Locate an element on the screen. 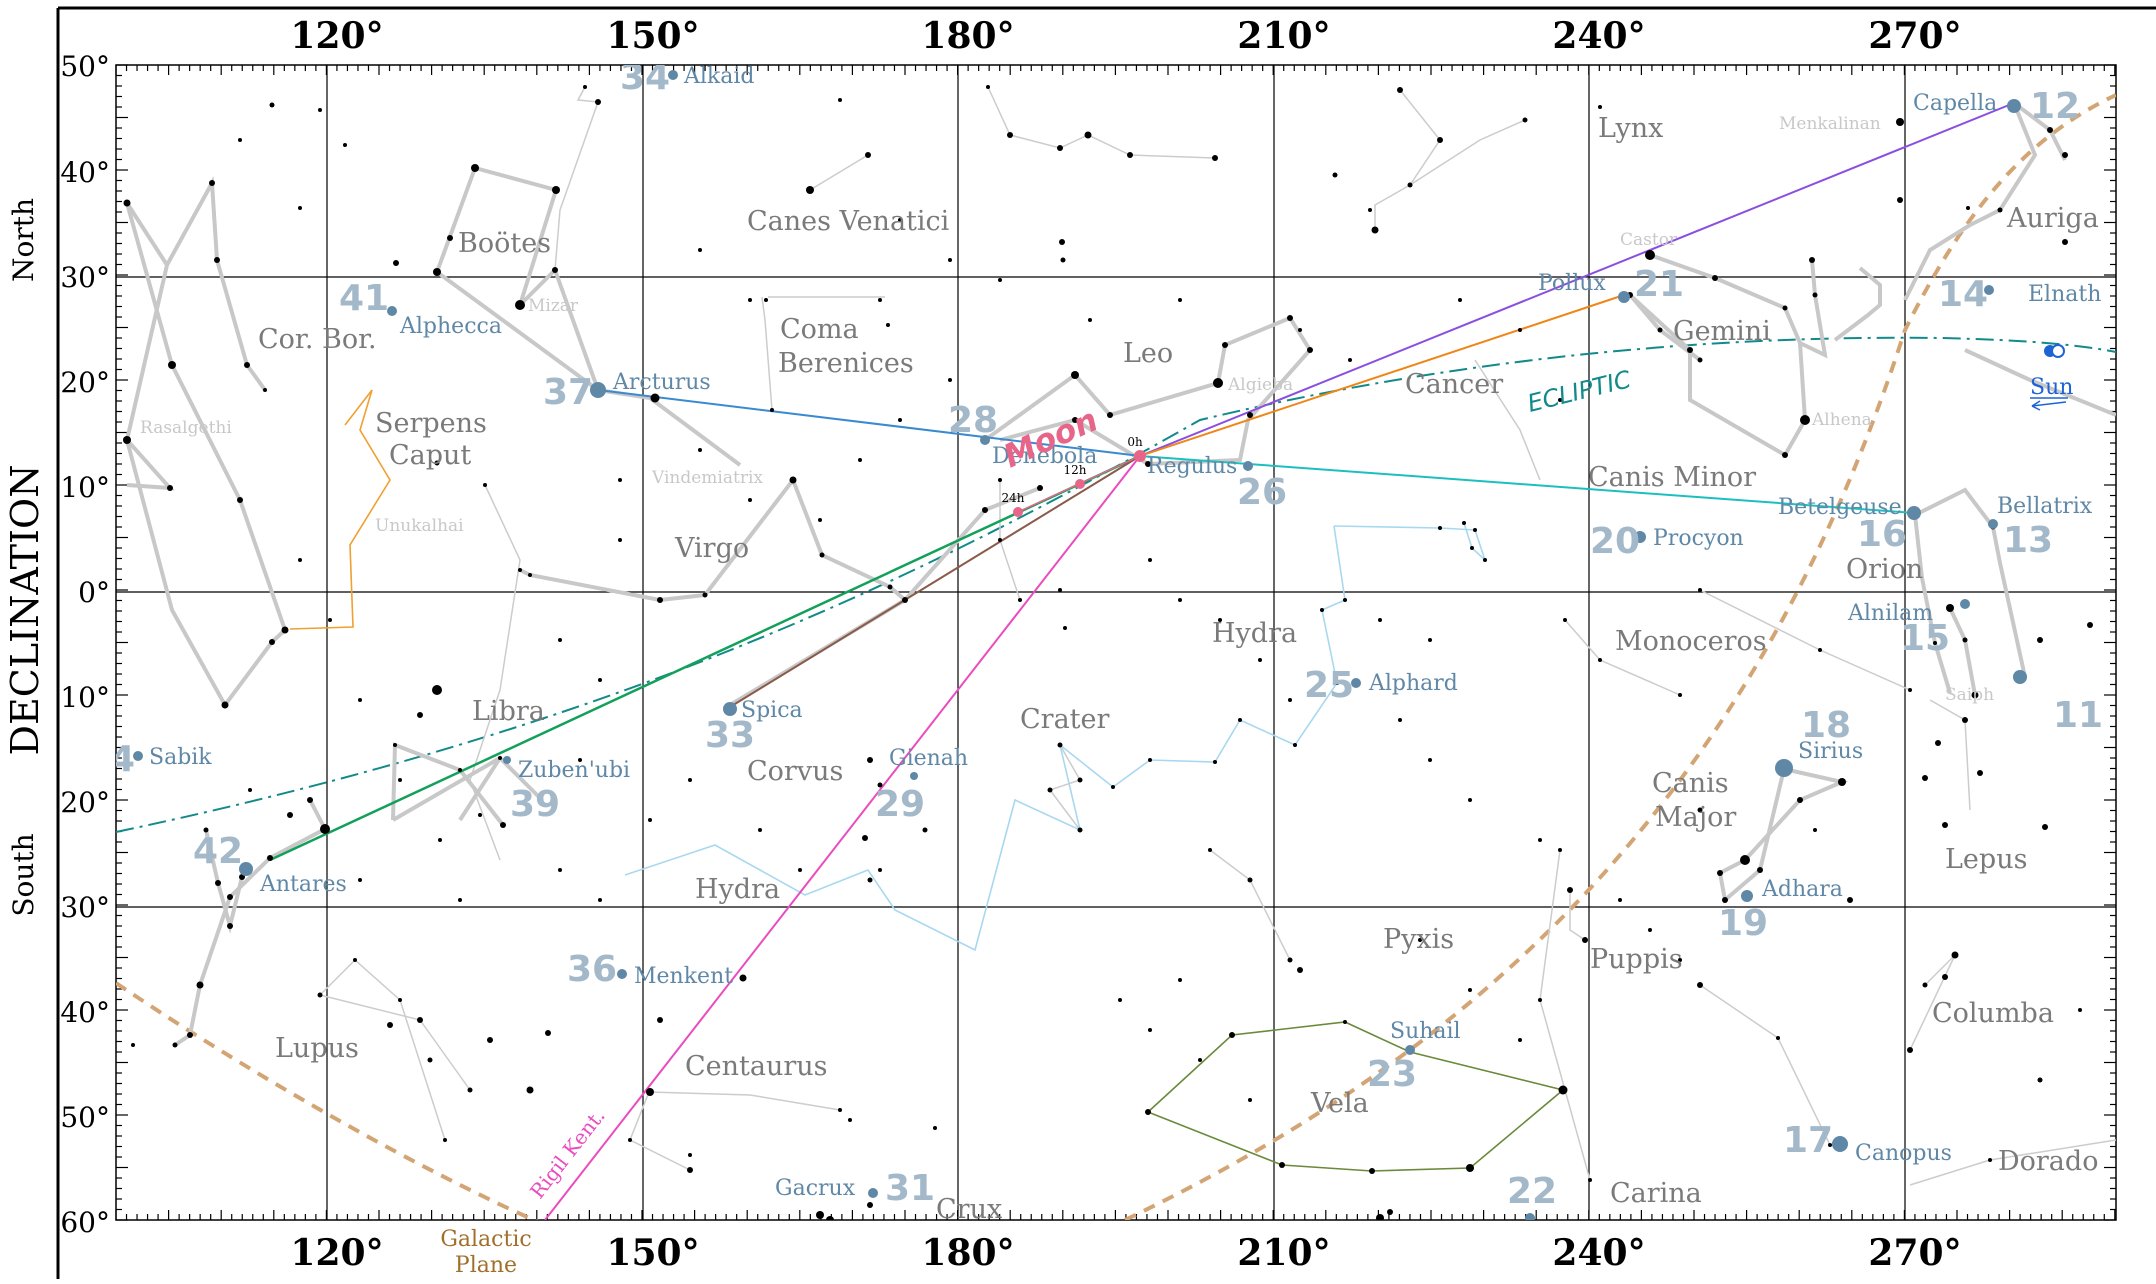  star-number-elnath: 14 is located at coordinates (1963, 294).